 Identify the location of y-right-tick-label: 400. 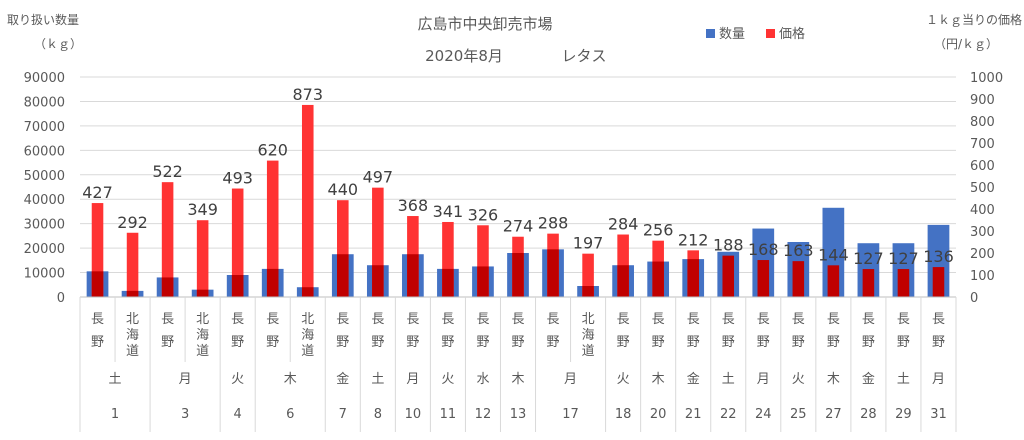
(982, 210).